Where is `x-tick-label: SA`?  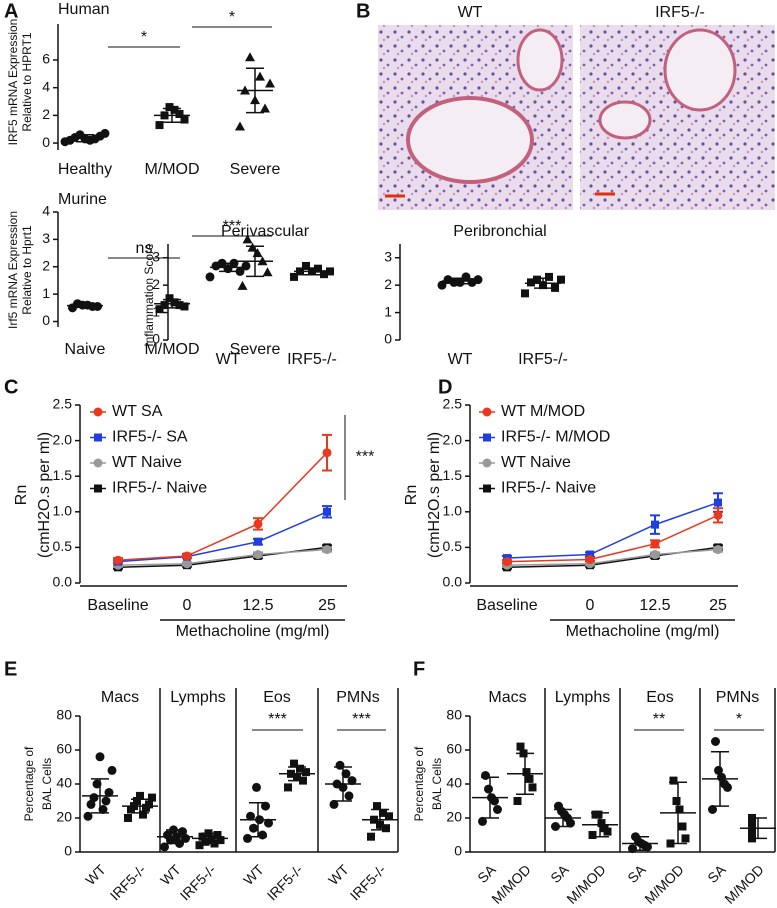 x-tick-label: SA is located at coordinates (716, 873).